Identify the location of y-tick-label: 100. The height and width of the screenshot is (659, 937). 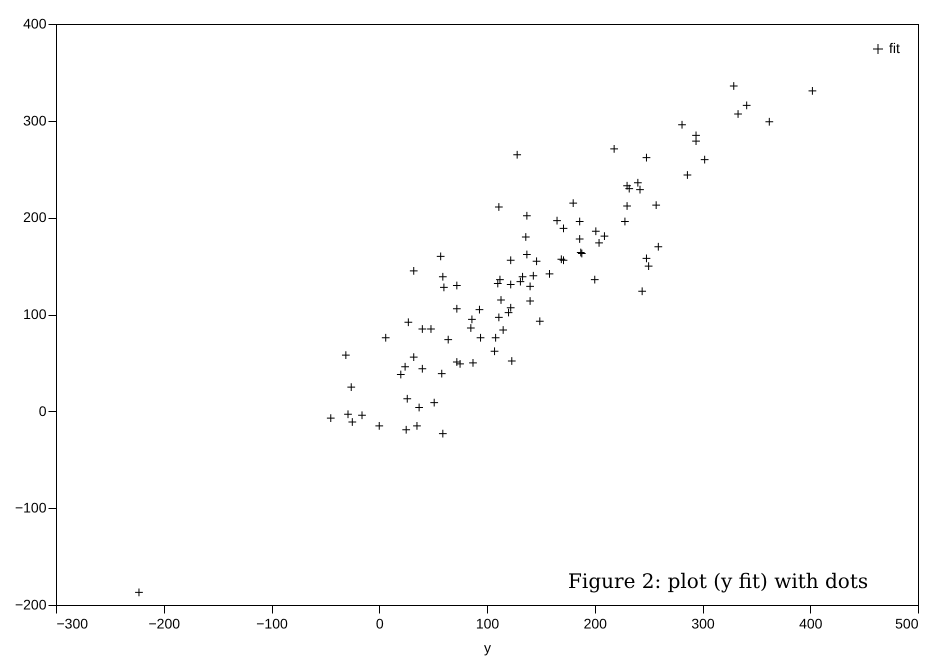
(35, 314).